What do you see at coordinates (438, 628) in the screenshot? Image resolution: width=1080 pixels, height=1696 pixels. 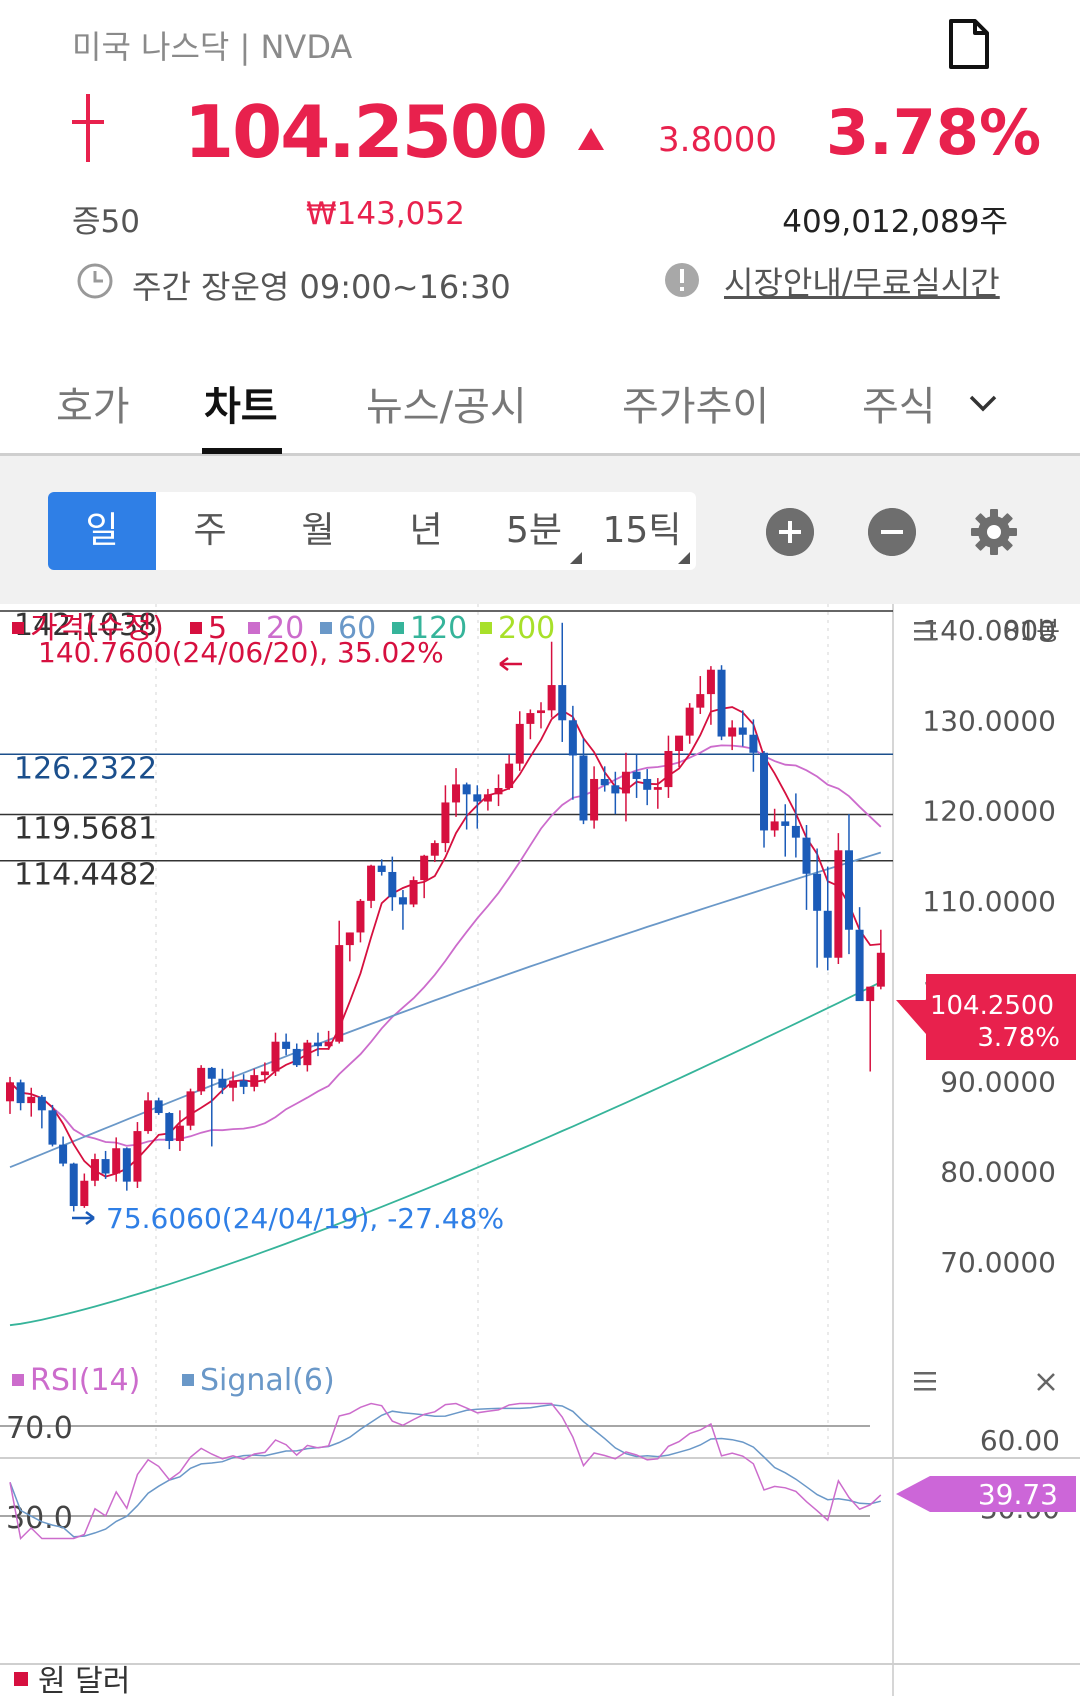 I see `legend-label: 120` at bounding box center [438, 628].